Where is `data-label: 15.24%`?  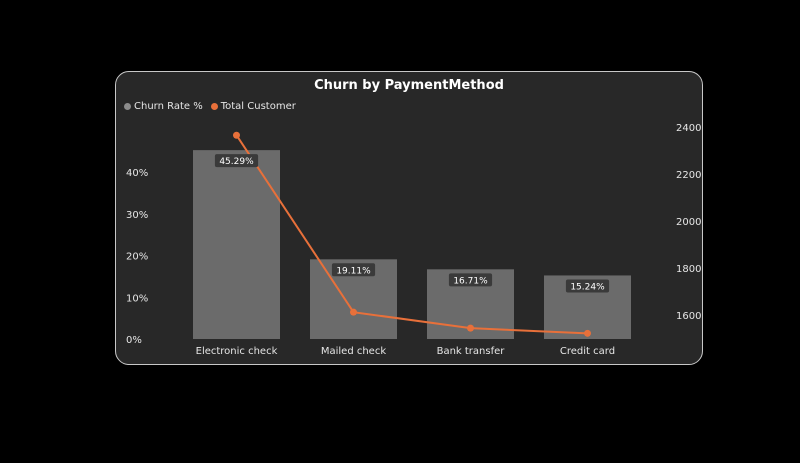 data-label: 15.24% is located at coordinates (587, 287).